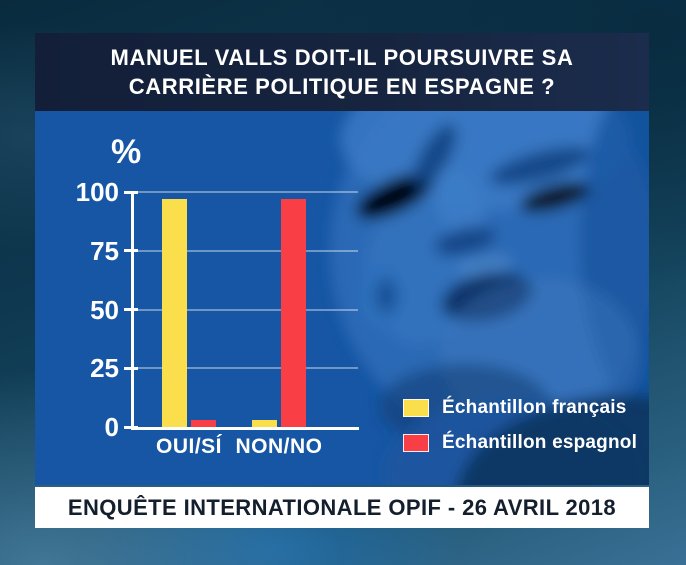  I want to click on y-tick-label-100: 100, so click(97, 192).